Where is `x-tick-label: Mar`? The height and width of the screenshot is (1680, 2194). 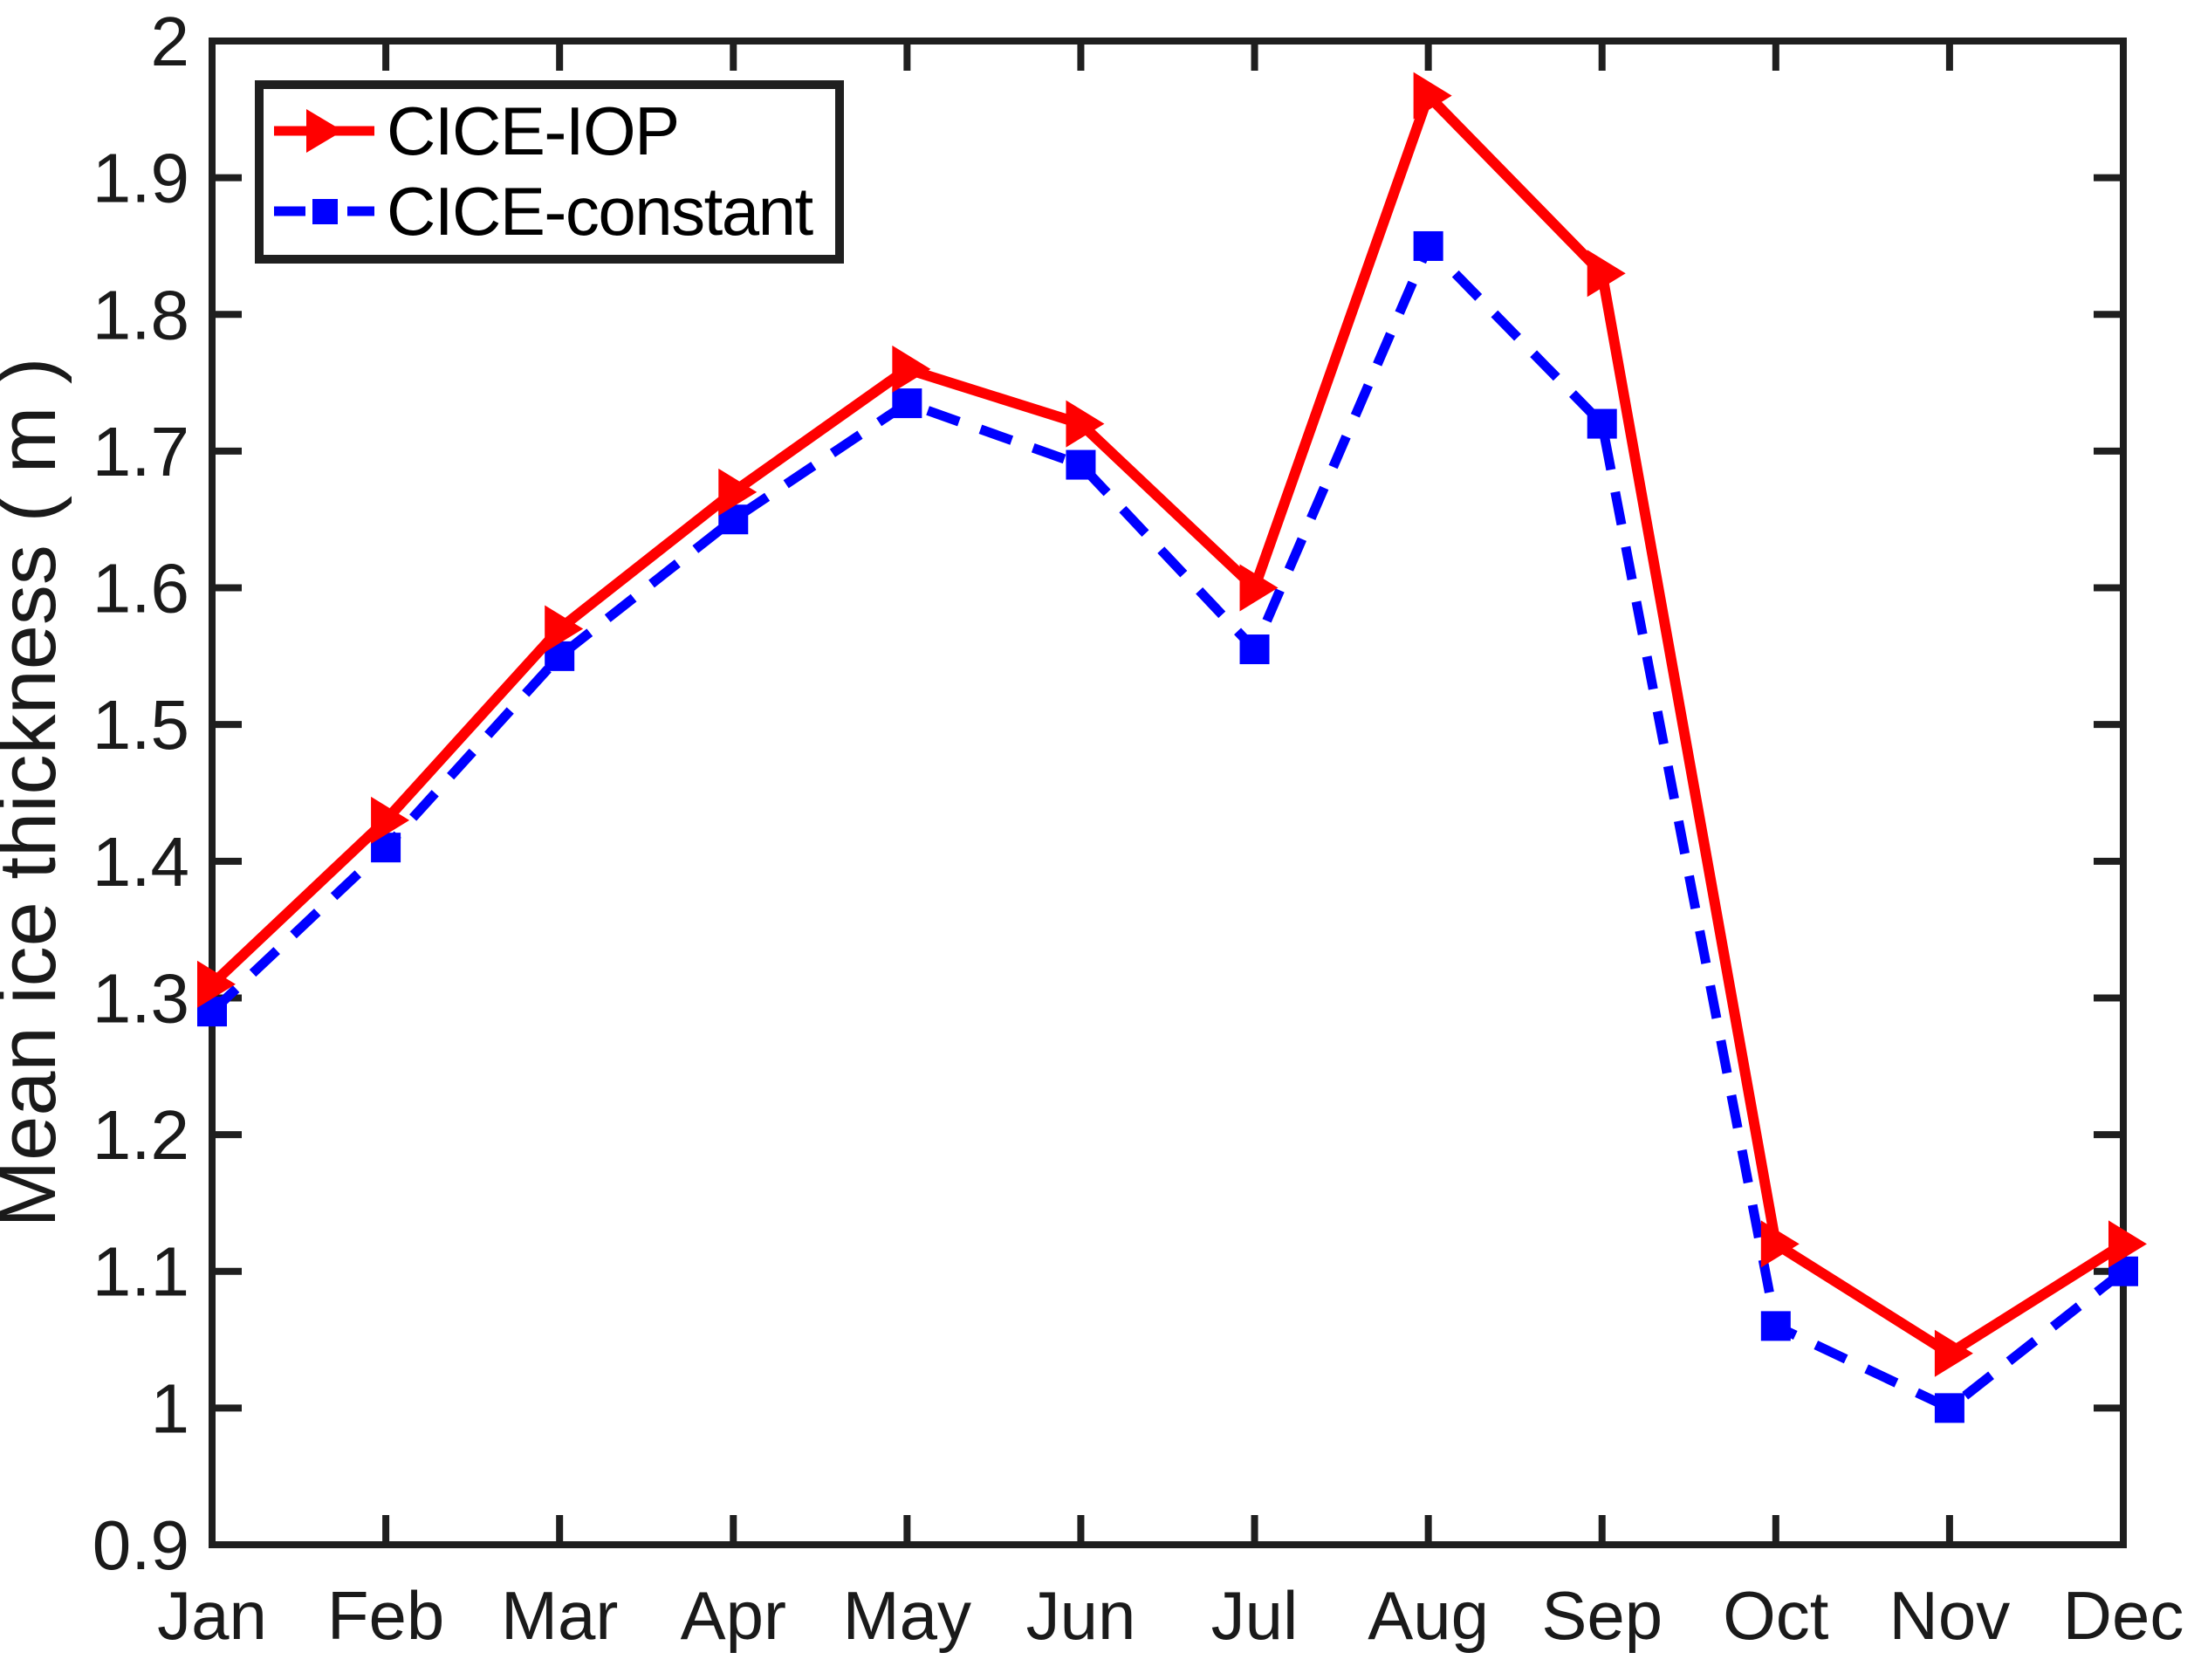
x-tick-label: Mar is located at coordinates (559, 1615).